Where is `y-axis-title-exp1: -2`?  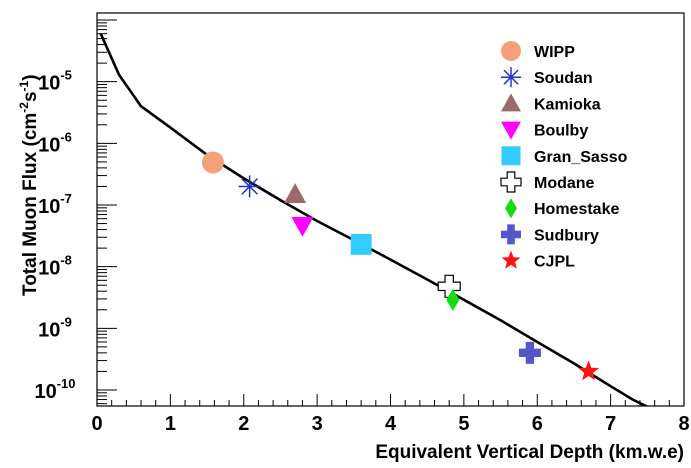
y-axis-title-exp1: -2 is located at coordinates (24, 107).